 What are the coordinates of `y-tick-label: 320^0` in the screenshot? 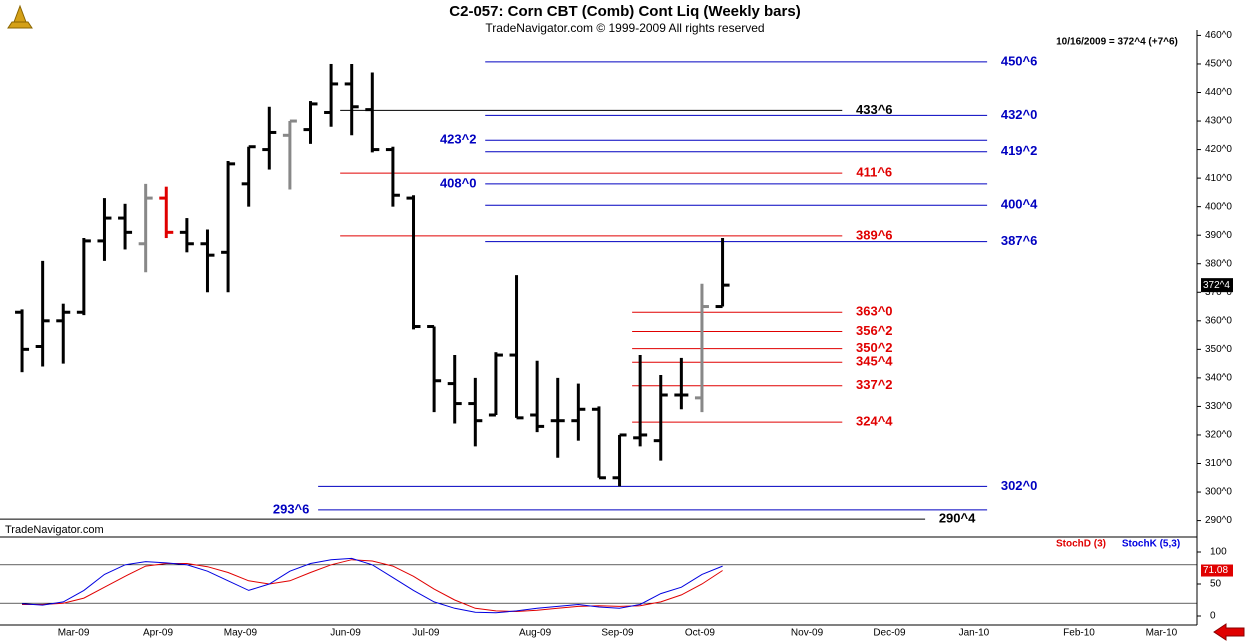 It's located at (1218, 435).